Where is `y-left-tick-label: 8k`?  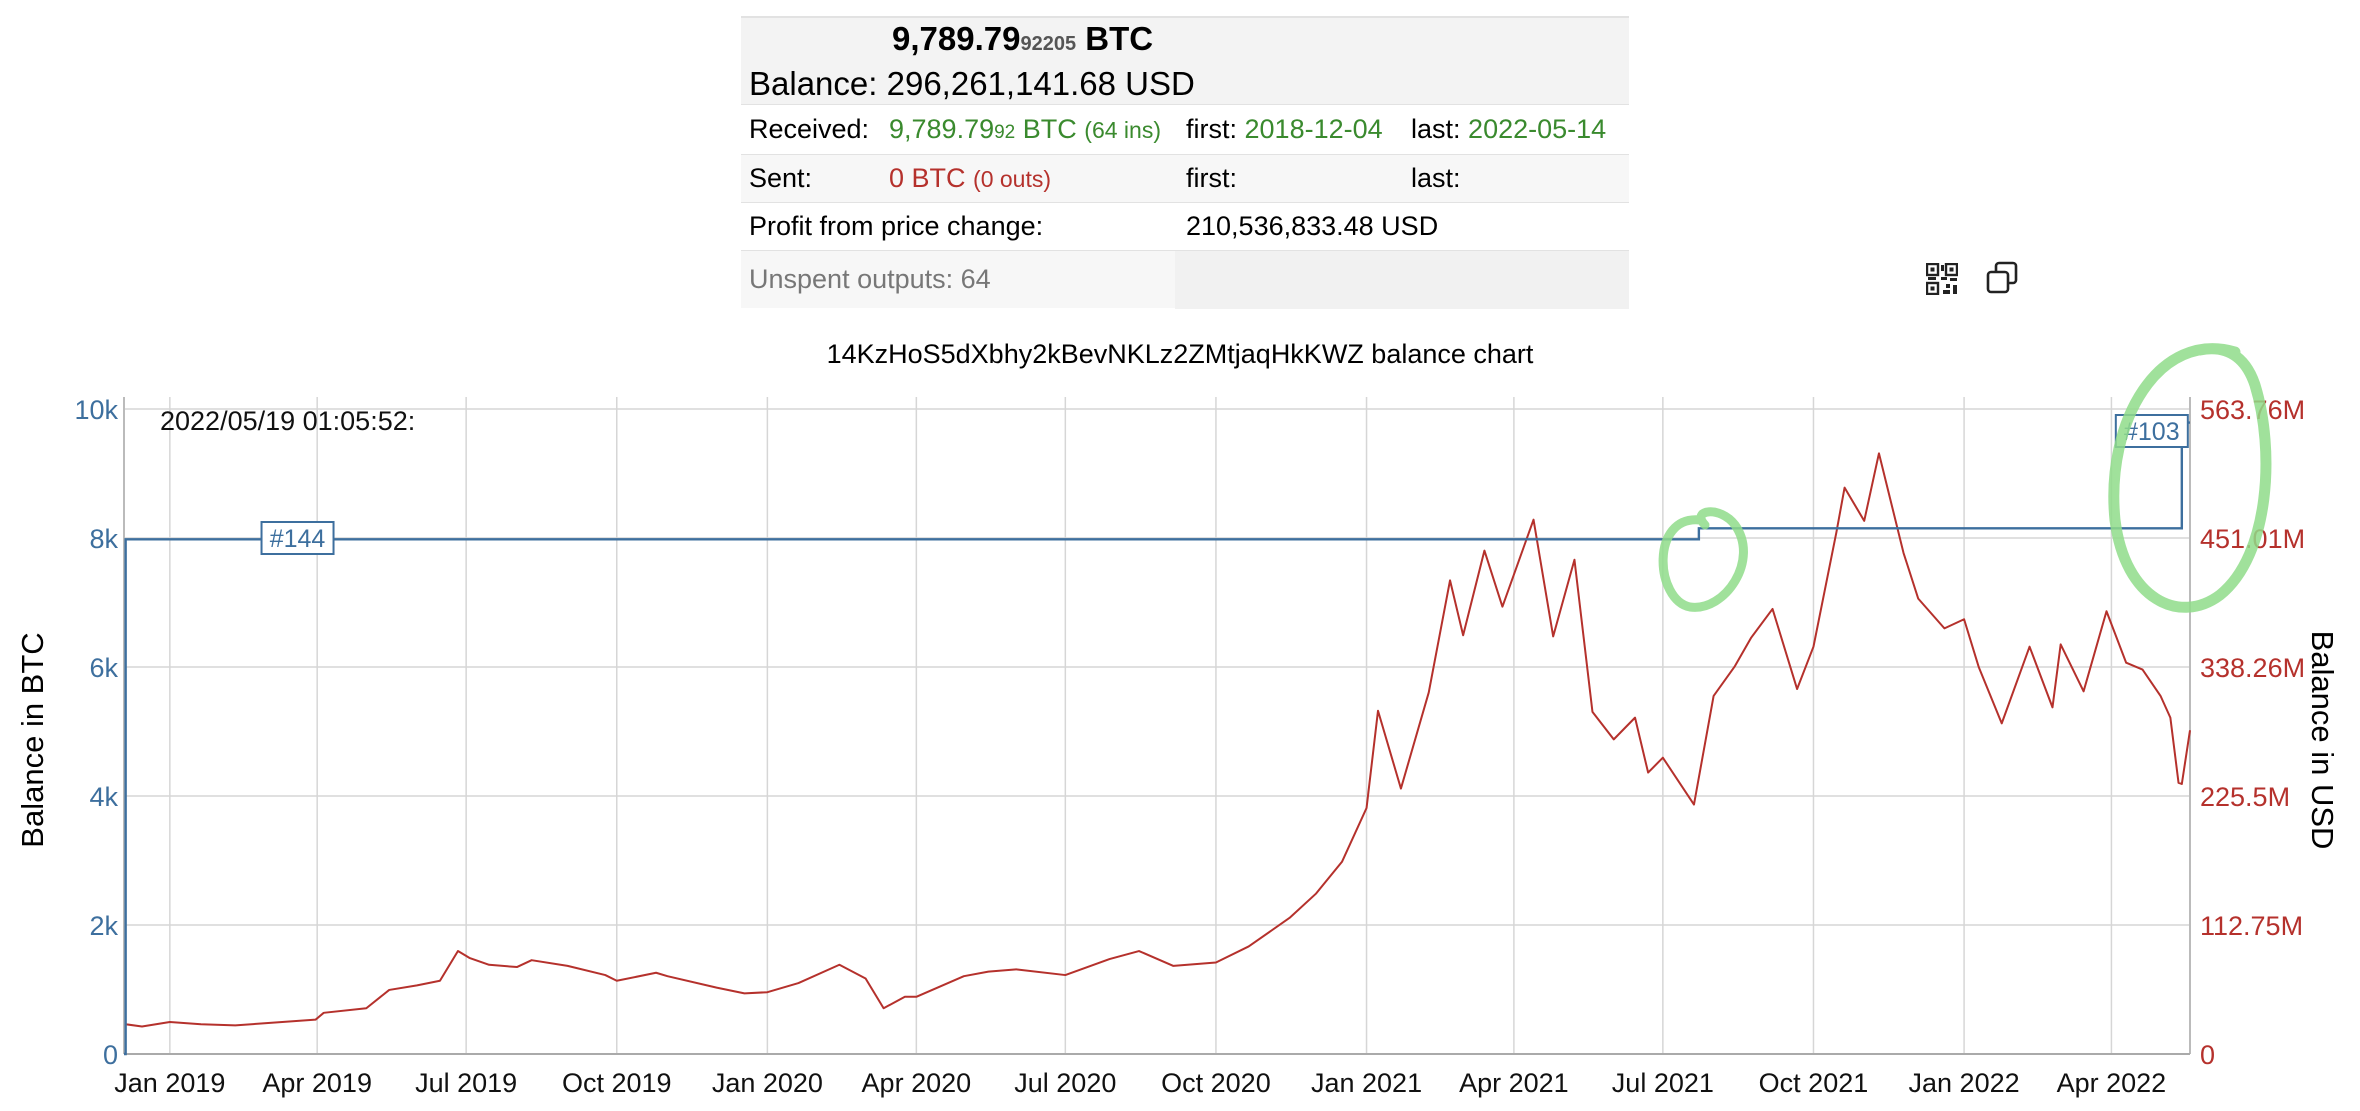 y-left-tick-label: 8k is located at coordinates (103, 539).